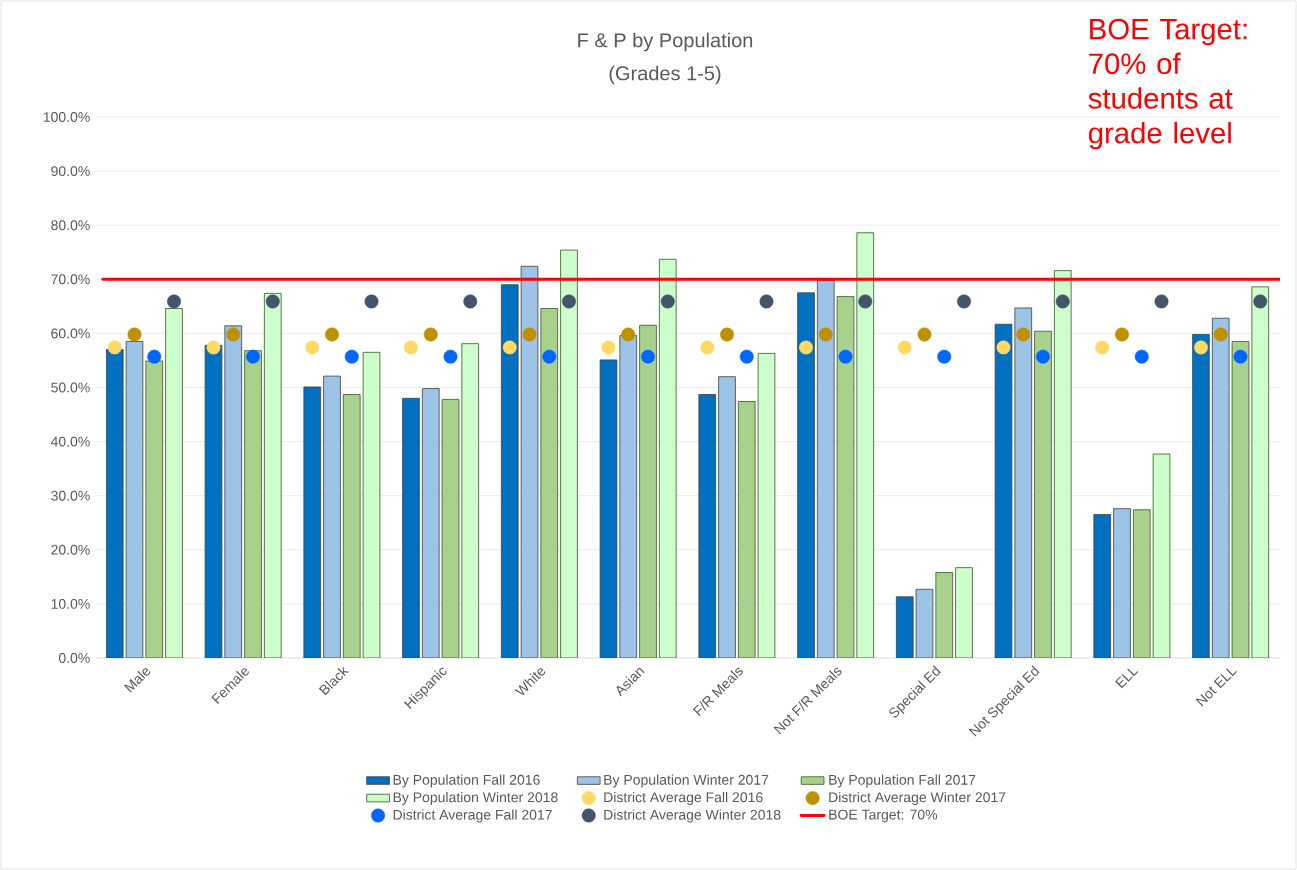 Image resolution: width=1297 pixels, height=870 pixels. Describe the element at coordinates (74, 658) in the screenshot. I see `y-tick-label: 0.0%` at that location.